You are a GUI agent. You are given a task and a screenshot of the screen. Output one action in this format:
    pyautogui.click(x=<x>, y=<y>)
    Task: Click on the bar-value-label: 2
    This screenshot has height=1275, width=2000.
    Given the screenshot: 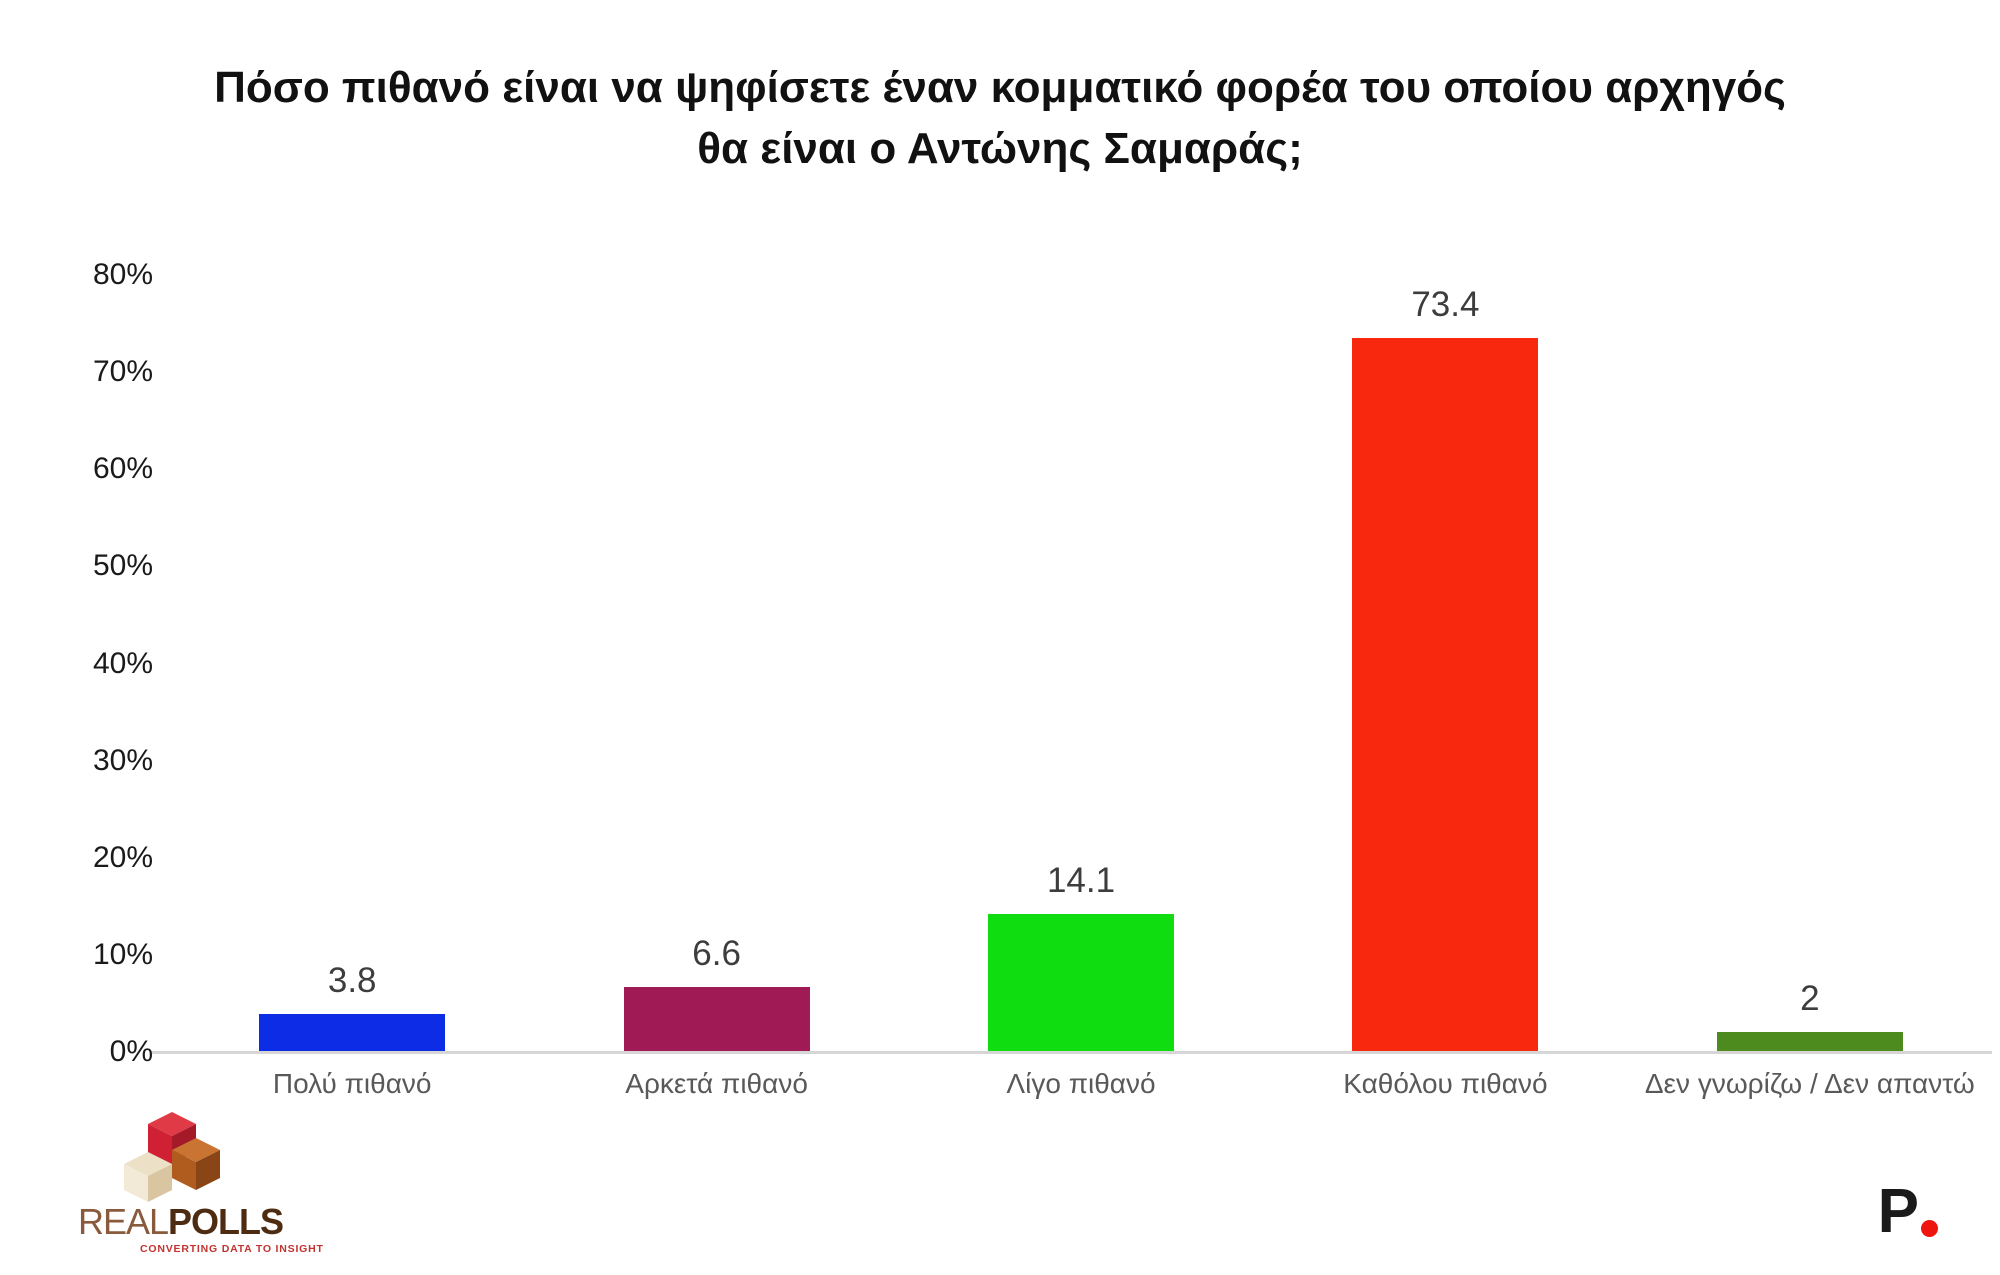 What is the action you would take?
    pyautogui.click(x=1810, y=998)
    